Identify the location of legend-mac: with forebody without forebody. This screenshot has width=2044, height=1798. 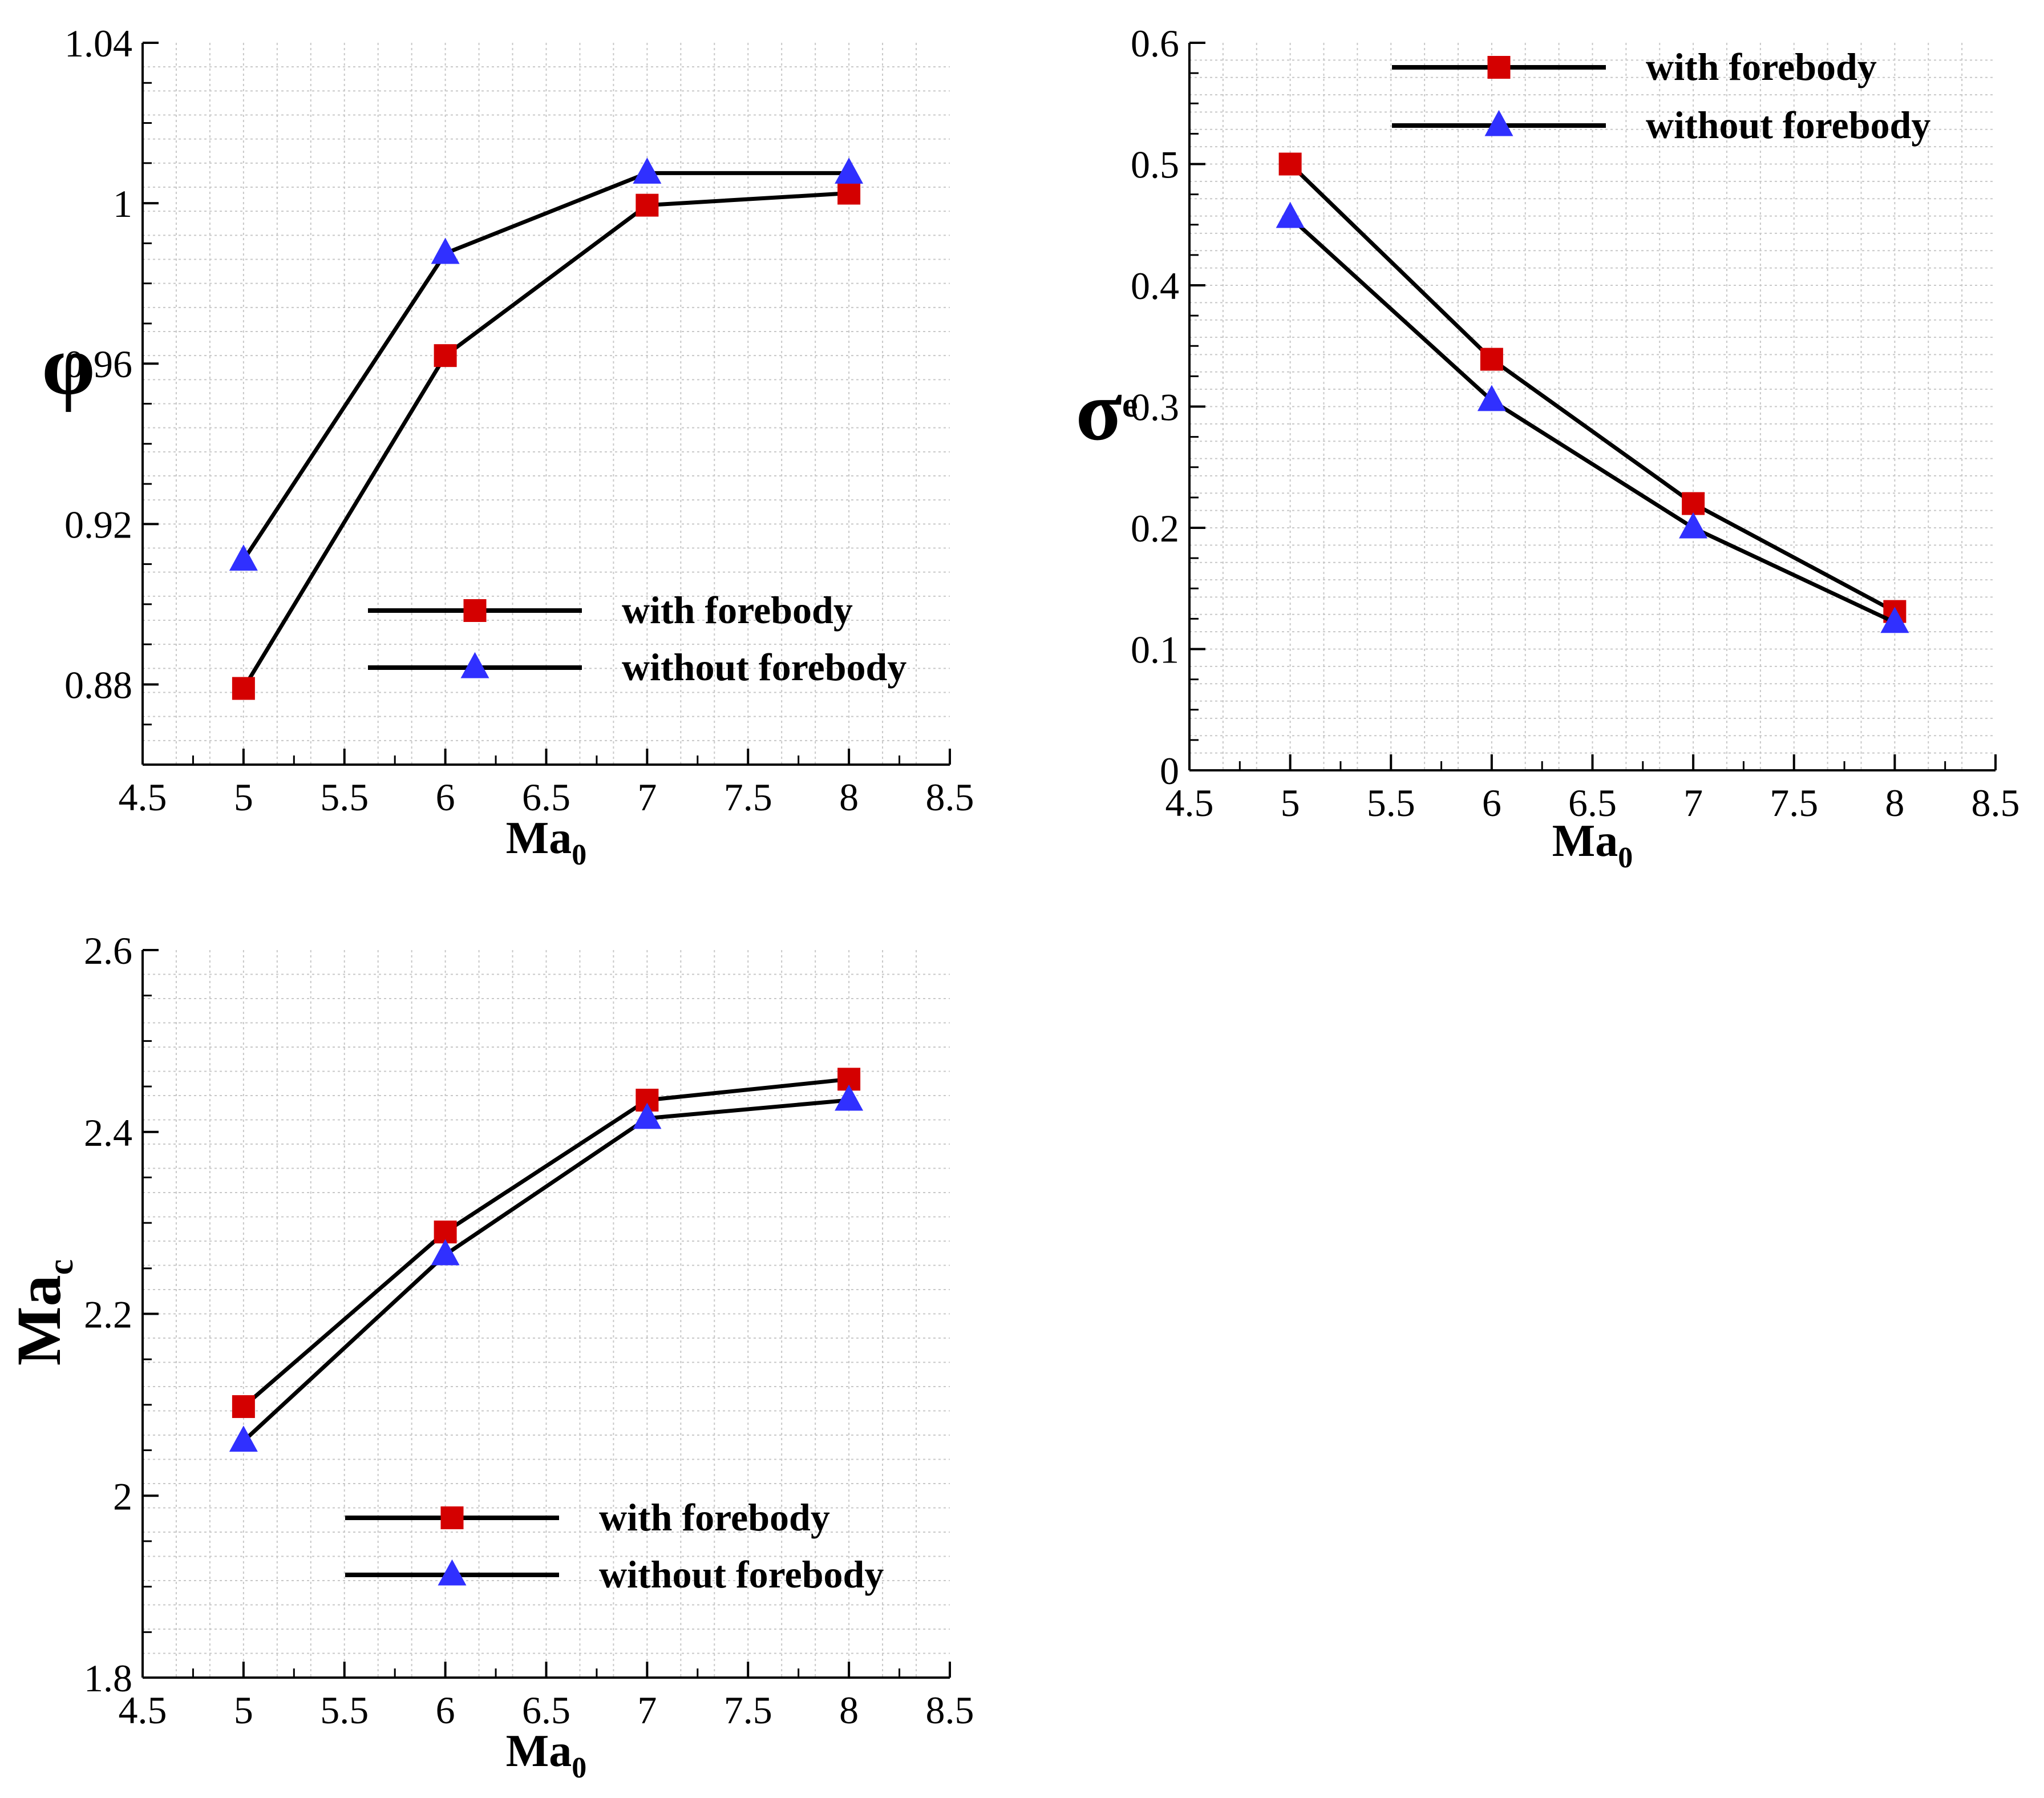
(614, 1546).